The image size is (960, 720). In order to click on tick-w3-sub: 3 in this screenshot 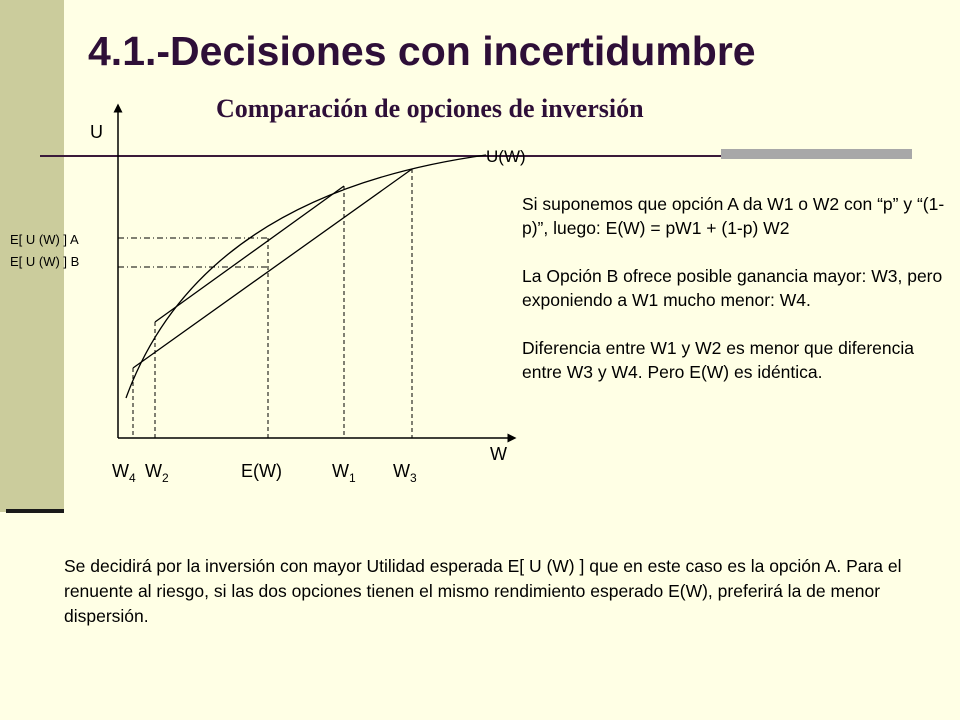, I will do `click(413, 478)`.